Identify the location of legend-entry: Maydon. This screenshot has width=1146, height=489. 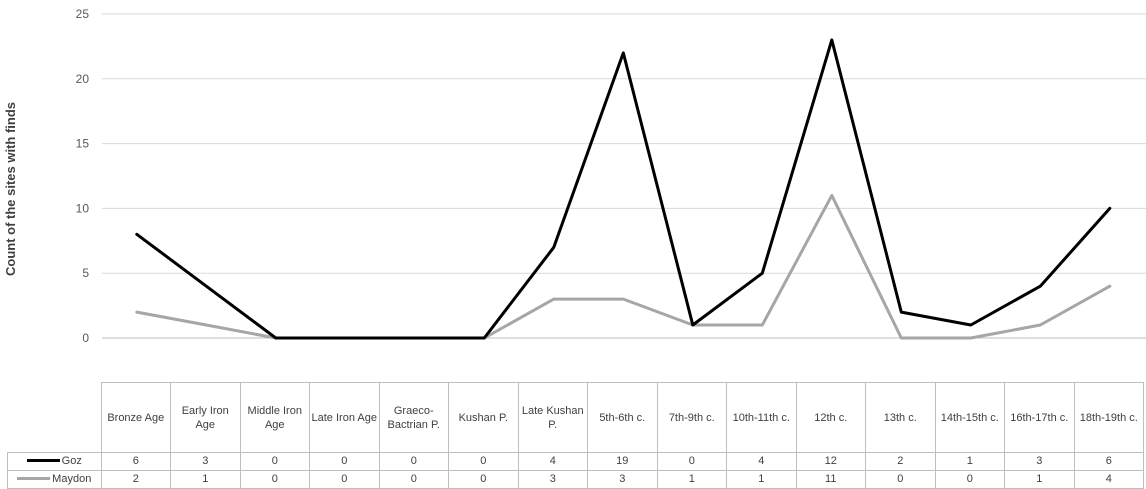
(55, 480).